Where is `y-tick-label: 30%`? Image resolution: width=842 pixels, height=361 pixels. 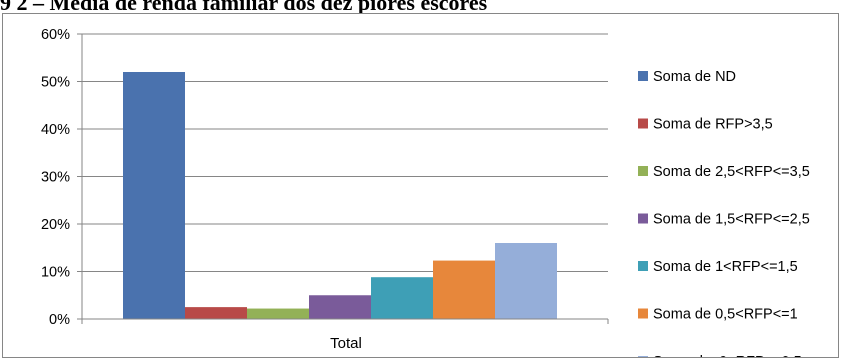
y-tick-label: 30% is located at coordinates (55, 178).